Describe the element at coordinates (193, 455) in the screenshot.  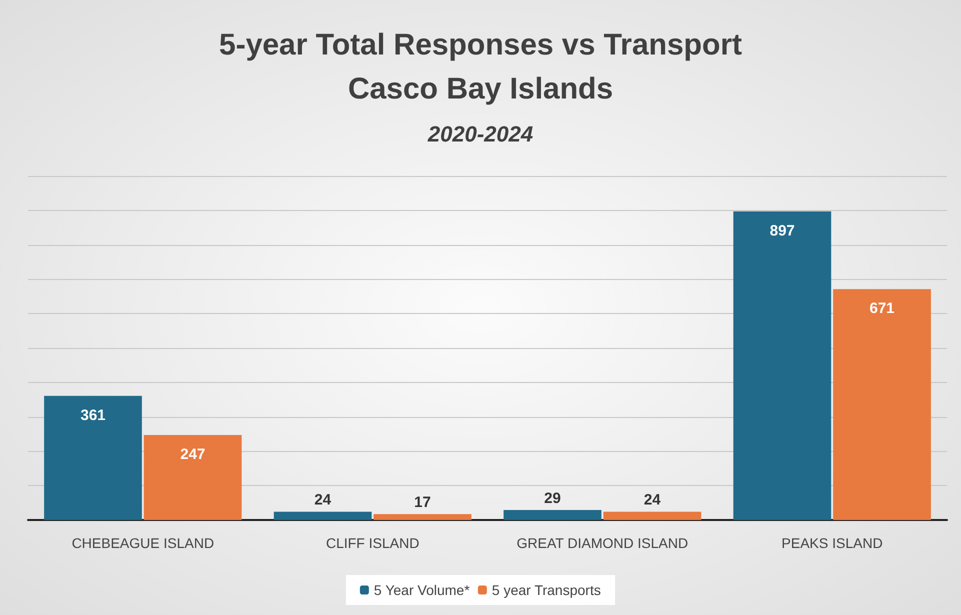
I see `data-label: 247` at that location.